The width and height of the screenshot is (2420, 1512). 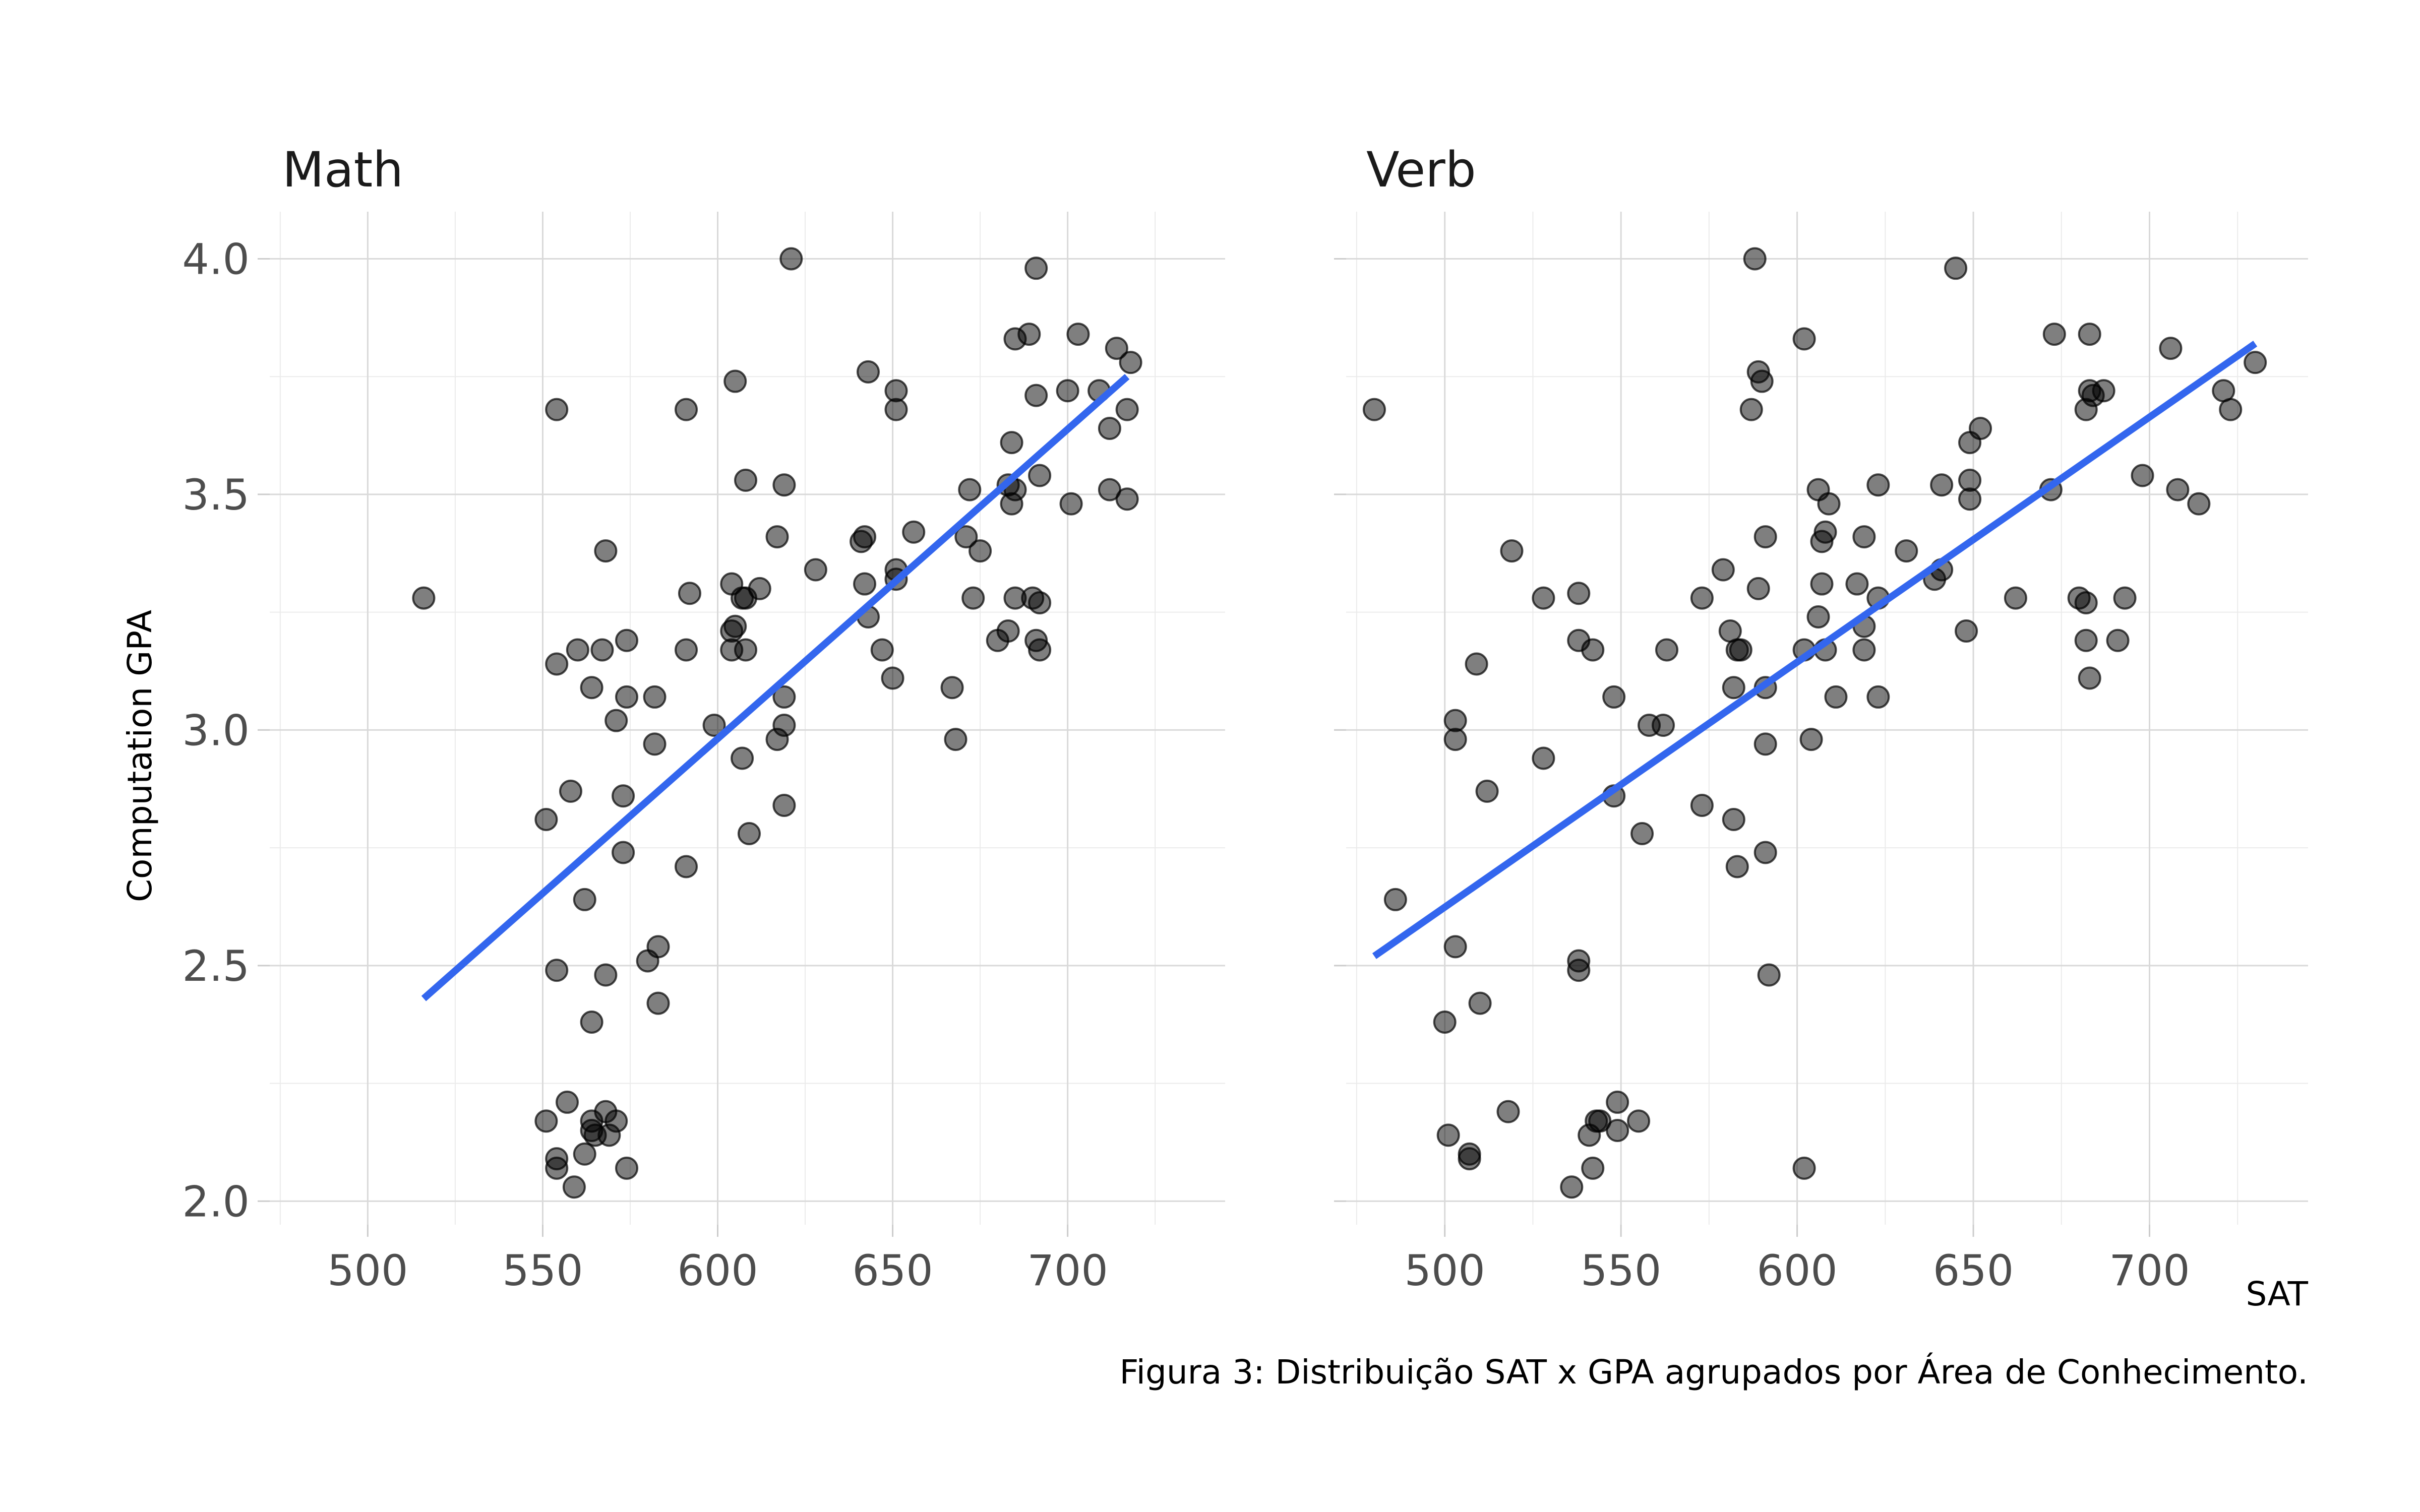 I want to click on x-tick-label: 500, so click(x=367, y=1270).